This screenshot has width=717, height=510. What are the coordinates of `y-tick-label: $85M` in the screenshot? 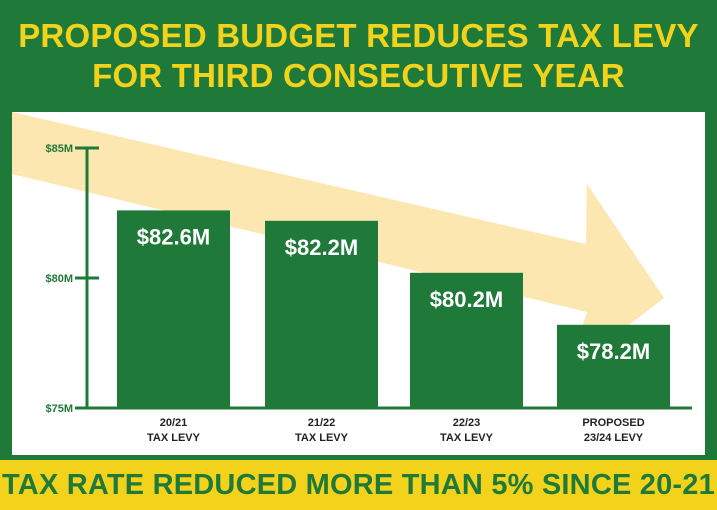 It's located at (59, 149).